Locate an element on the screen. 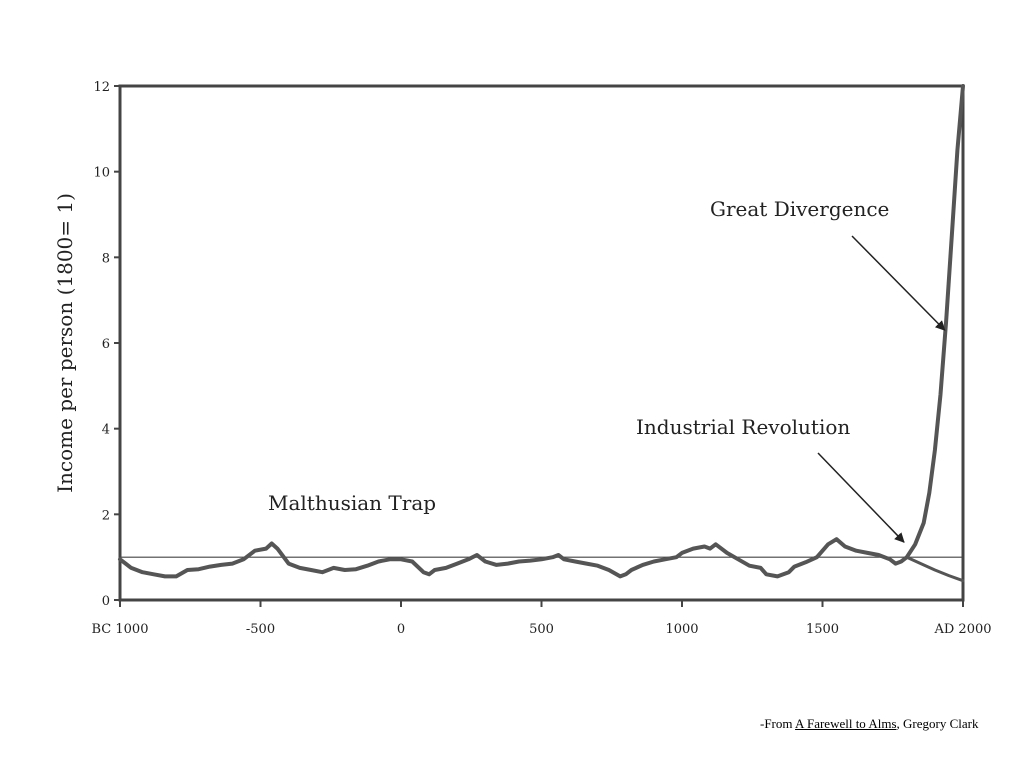 This screenshot has height=768, width=1024. x-tick-label: 500 is located at coordinates (541, 629).